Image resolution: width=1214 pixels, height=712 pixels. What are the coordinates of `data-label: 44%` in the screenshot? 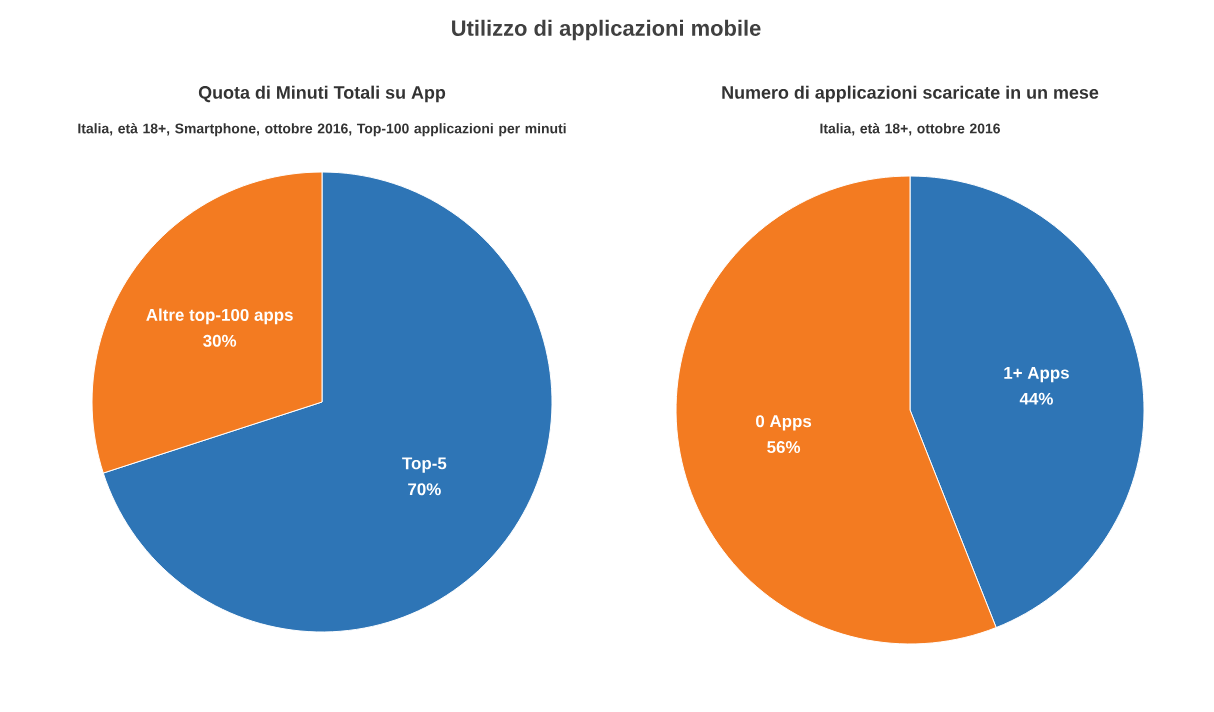 It's located at (1036, 398).